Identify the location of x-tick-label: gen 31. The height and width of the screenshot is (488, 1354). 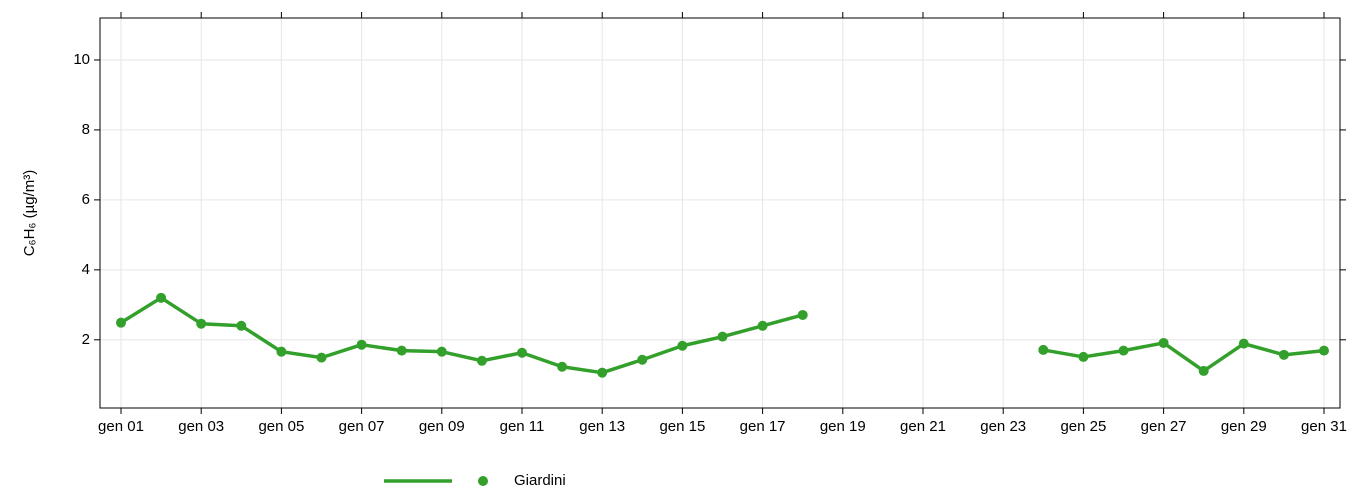
(1324, 426).